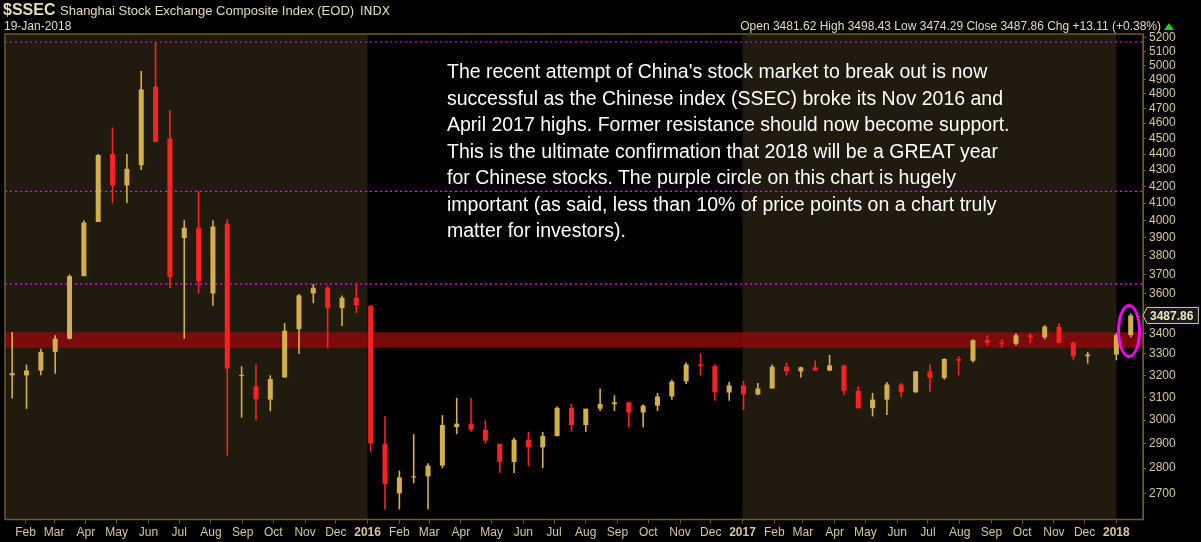 Image resolution: width=1201 pixels, height=542 pixels. I want to click on y-tick-label: 4300, so click(1163, 169).